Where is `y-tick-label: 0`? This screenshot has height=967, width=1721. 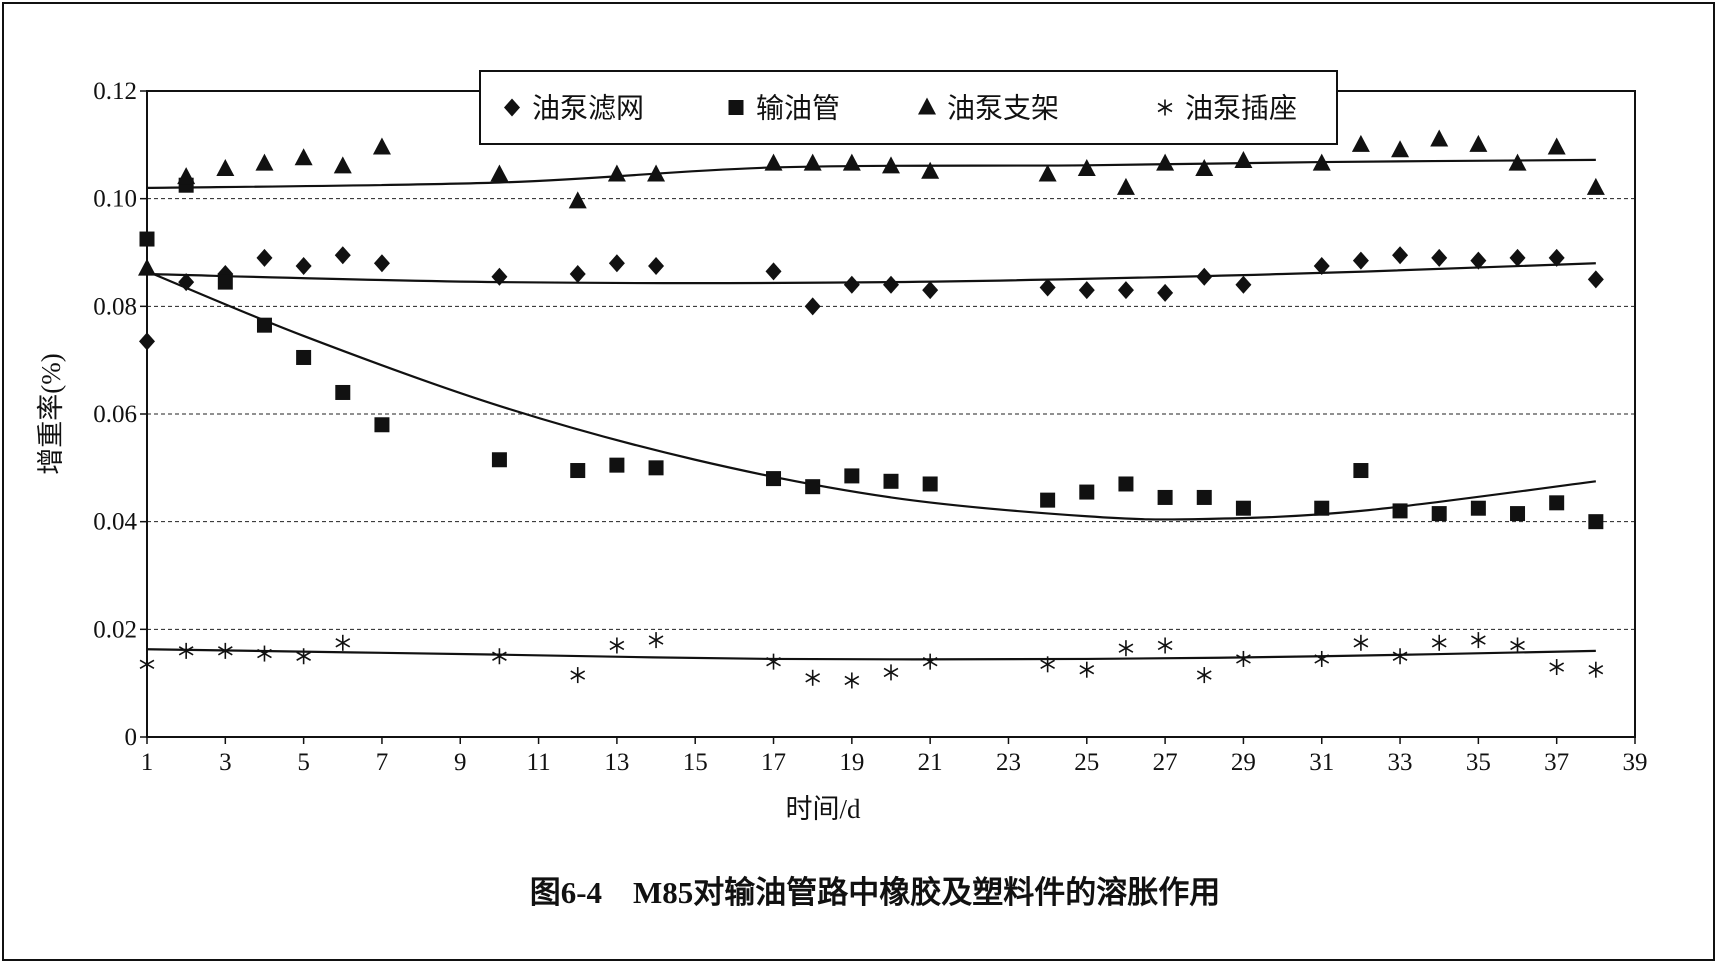 y-tick-label: 0 is located at coordinates (131, 737).